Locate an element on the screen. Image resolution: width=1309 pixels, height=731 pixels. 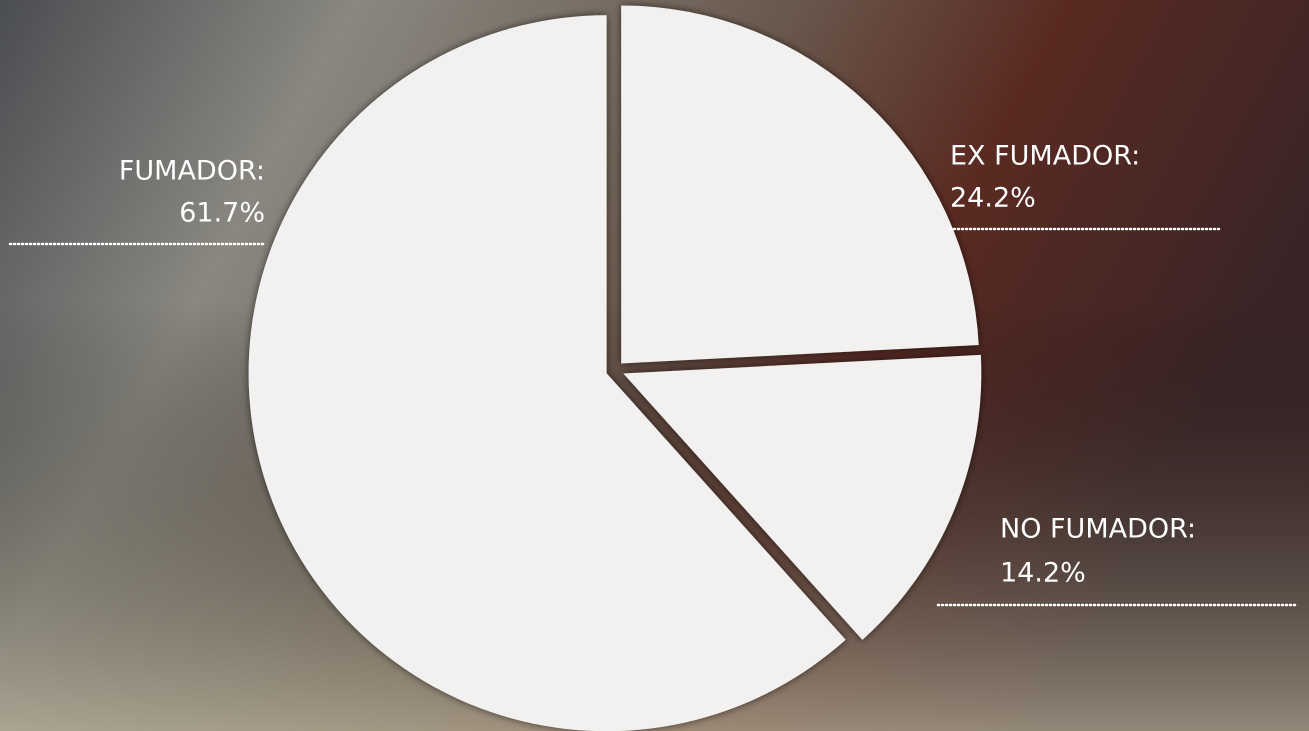
slice-label: NO FUMADOR: is located at coordinates (1098, 529).